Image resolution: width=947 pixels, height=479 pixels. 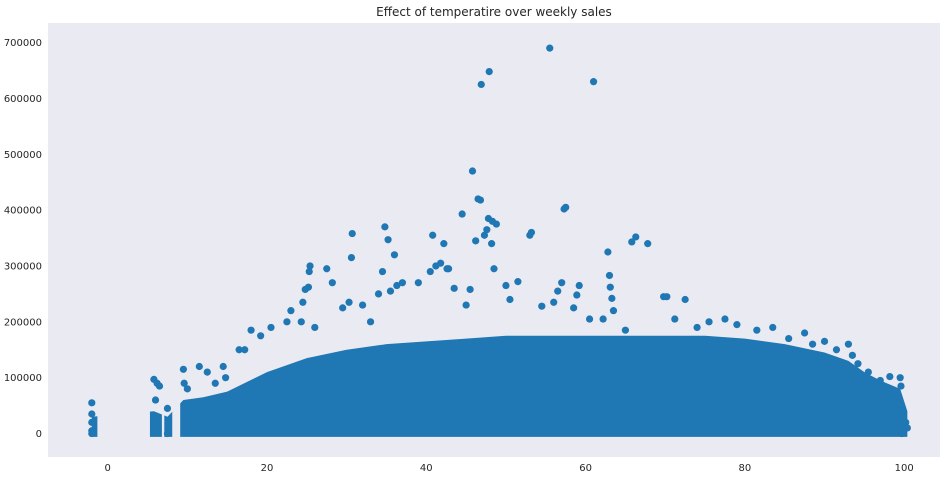 What do you see at coordinates (426, 468) in the screenshot?
I see `x-tick-label: 40` at bounding box center [426, 468].